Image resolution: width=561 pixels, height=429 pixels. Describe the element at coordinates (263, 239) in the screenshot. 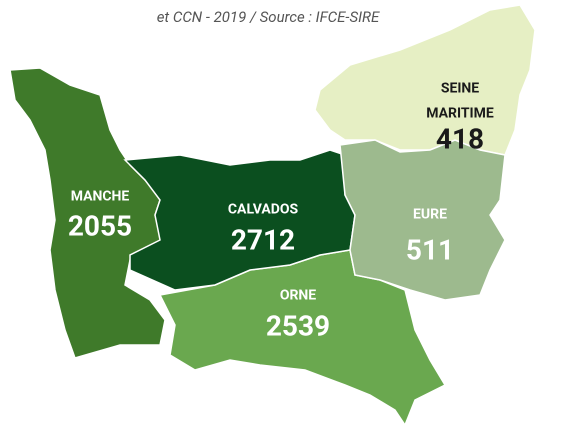

I see `region-value: 2712` at that location.